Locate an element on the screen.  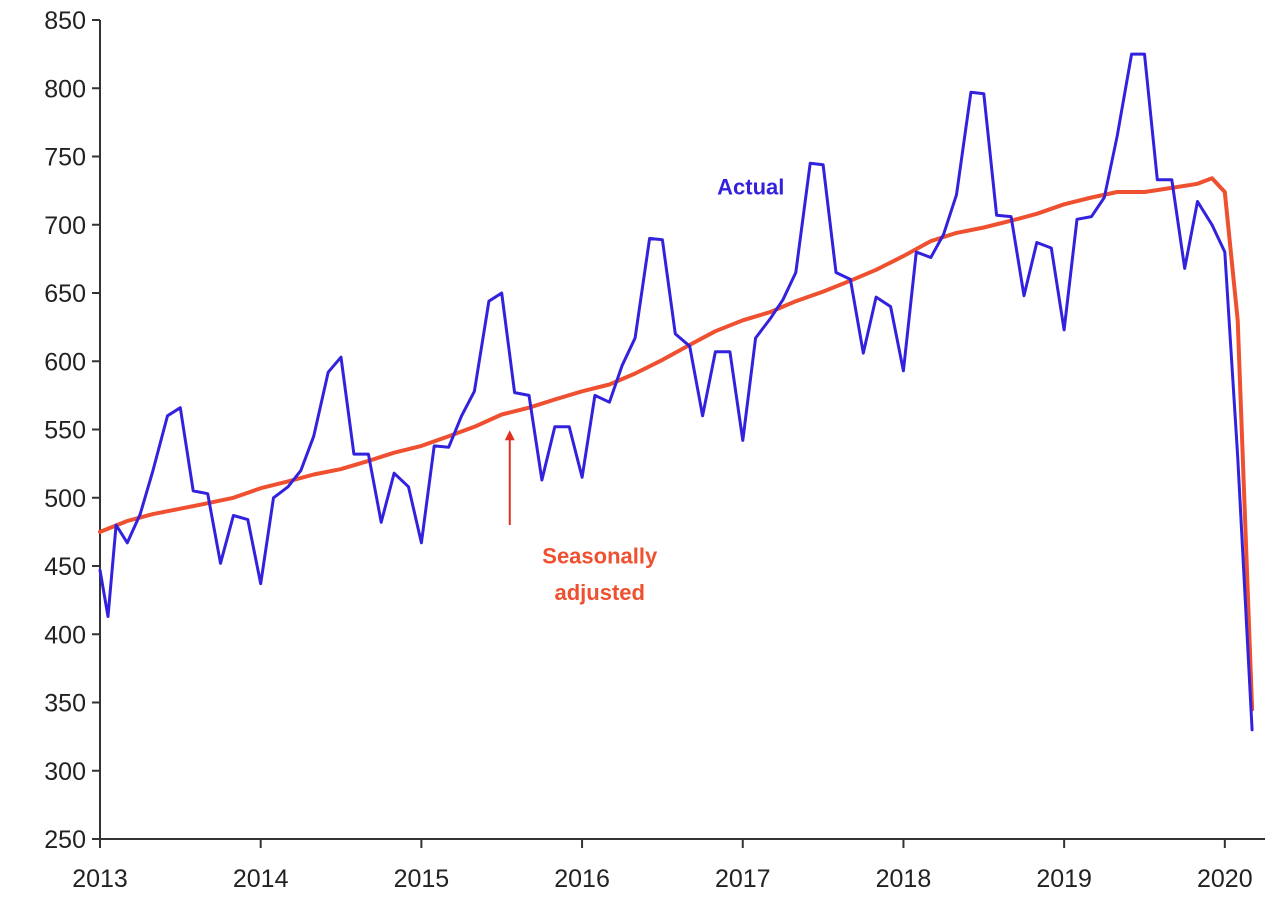
y-tick-label: 250 is located at coordinates (65, 840).